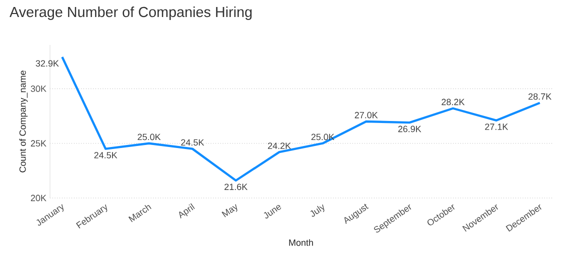 Image resolution: width=567 pixels, height=278 pixels. I want to click on data-label: 27.1K, so click(496, 127).